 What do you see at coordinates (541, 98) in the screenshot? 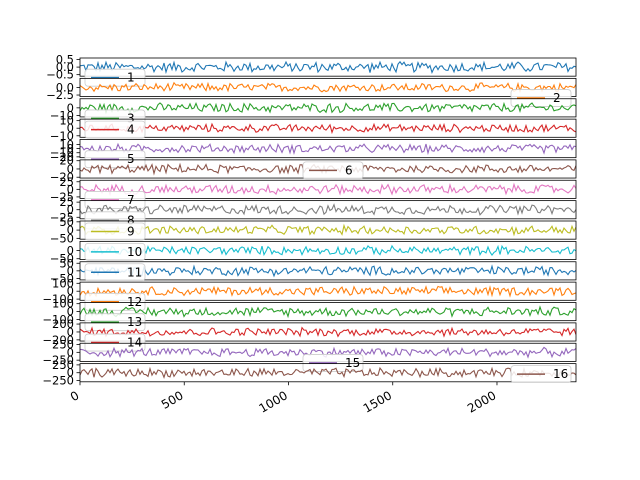
I see `legend-2: 2` at bounding box center [541, 98].